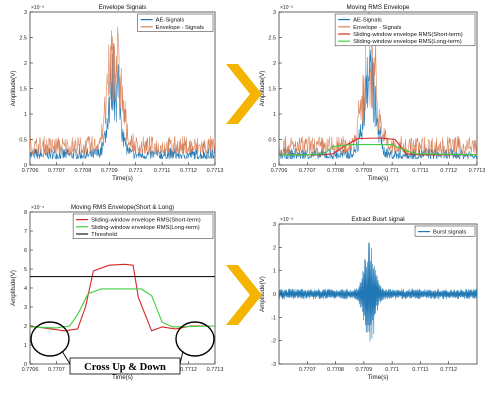 The image size is (485, 406). Describe the element at coordinates (181, 357) in the screenshot. I see `annotation-pointer-right` at that location.